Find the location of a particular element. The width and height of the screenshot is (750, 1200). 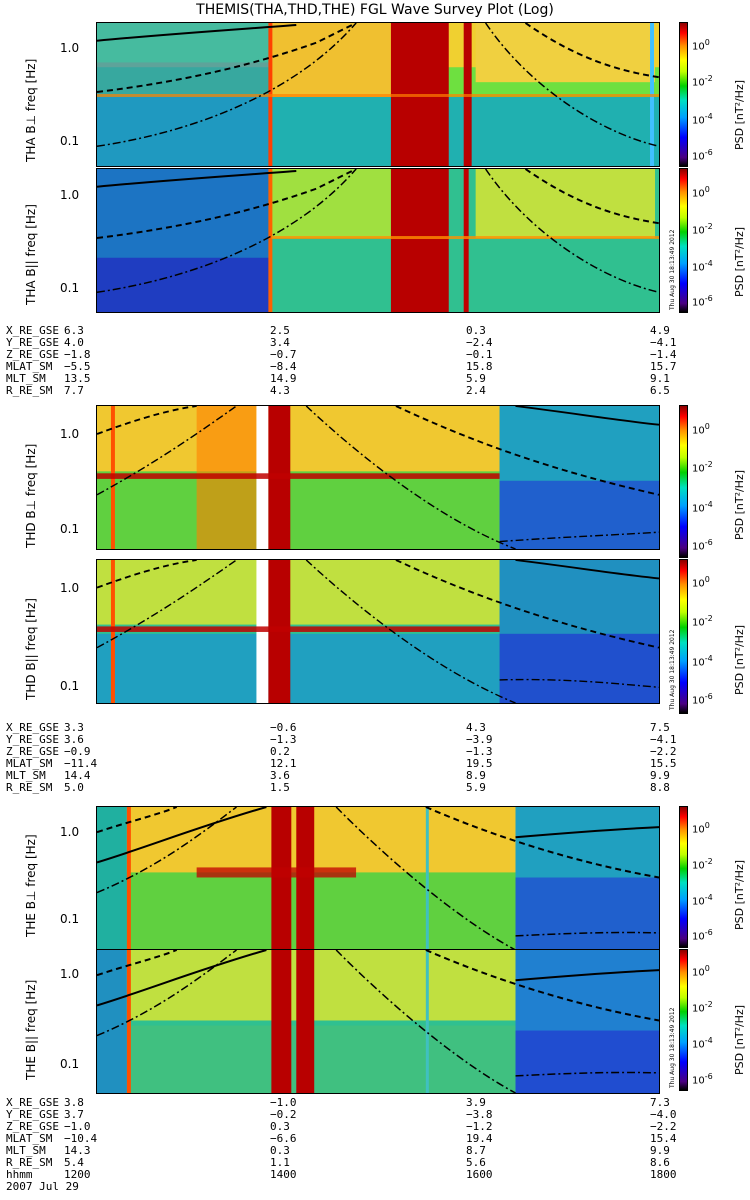

the-bpar-spectrogram is located at coordinates (378, 1021).